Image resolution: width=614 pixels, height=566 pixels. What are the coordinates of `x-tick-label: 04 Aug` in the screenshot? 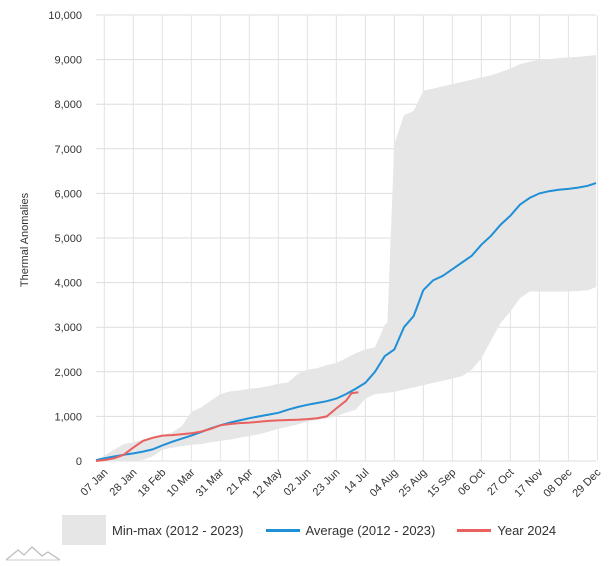 It's located at (384, 483).